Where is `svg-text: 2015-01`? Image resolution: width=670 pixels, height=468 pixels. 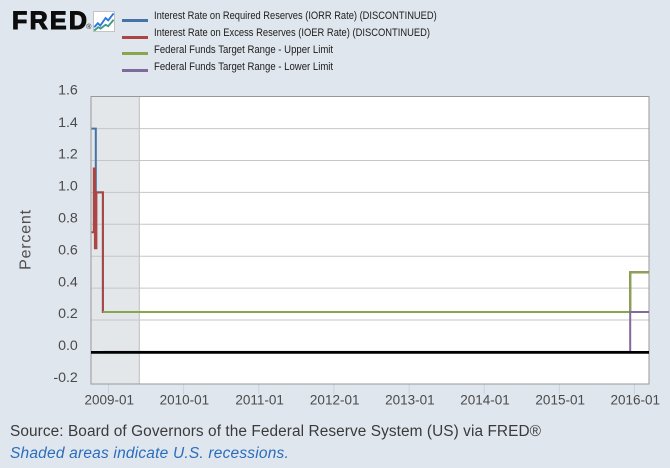
svg-text: 2015-01 is located at coordinates (560, 400).